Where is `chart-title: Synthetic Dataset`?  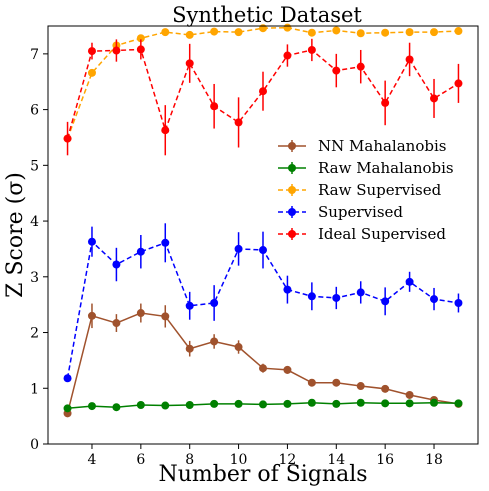
chart-title: Synthetic Dataset is located at coordinates (267, 15).